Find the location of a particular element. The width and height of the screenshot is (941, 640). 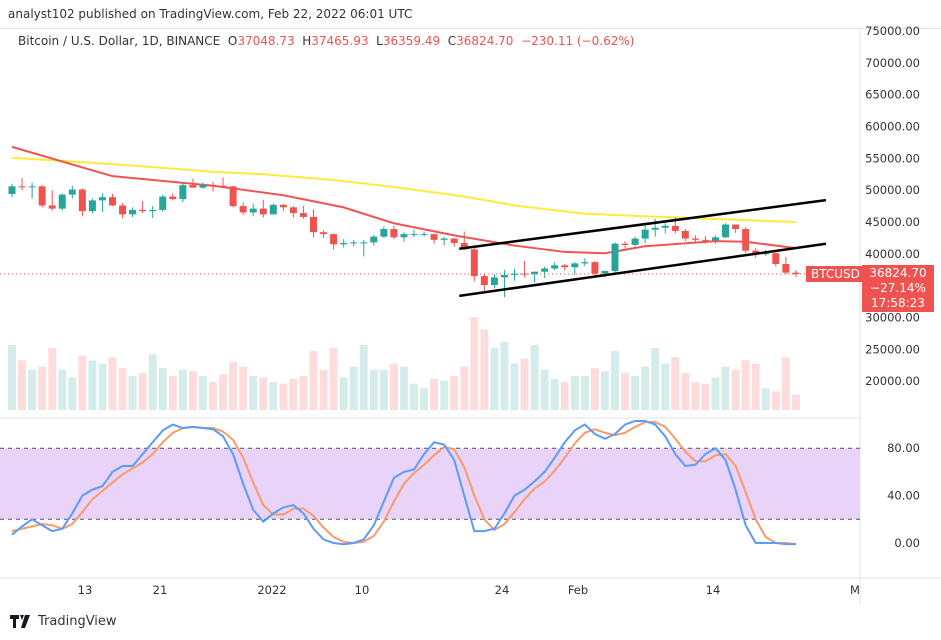

tradingview-logo: TradingView is located at coordinates (63, 621).